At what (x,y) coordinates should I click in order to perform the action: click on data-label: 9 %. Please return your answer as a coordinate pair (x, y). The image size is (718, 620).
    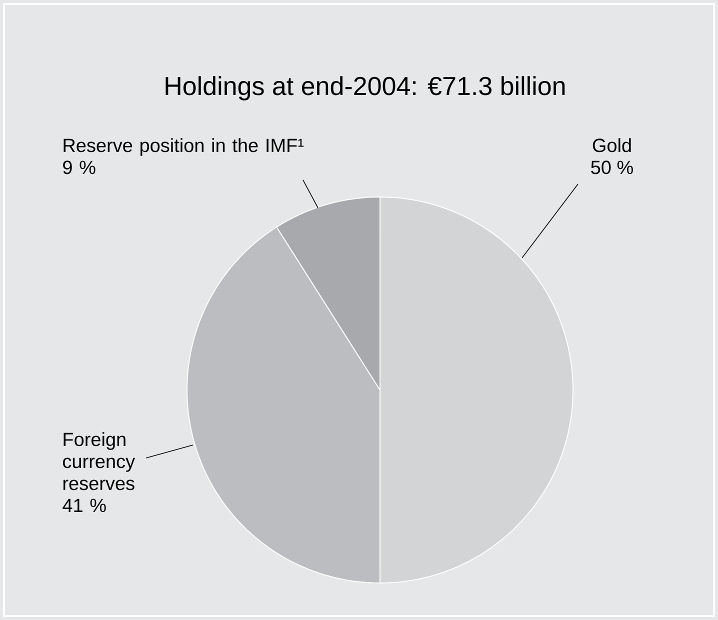
    Looking at the image, I should click on (79, 167).